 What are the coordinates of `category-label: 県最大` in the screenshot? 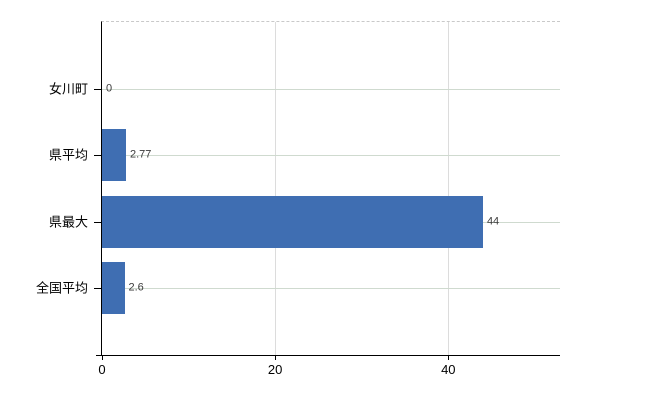 It's located at (68, 222).